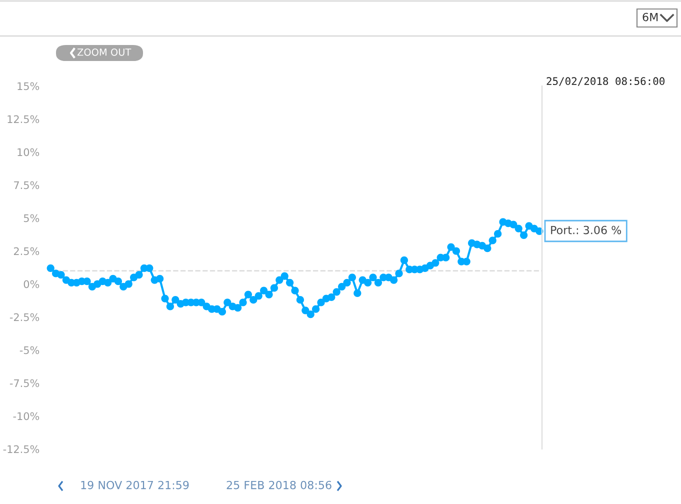  What do you see at coordinates (605, 81) in the screenshot?
I see `text: 25/02/2018 08:56:00` at bounding box center [605, 81].